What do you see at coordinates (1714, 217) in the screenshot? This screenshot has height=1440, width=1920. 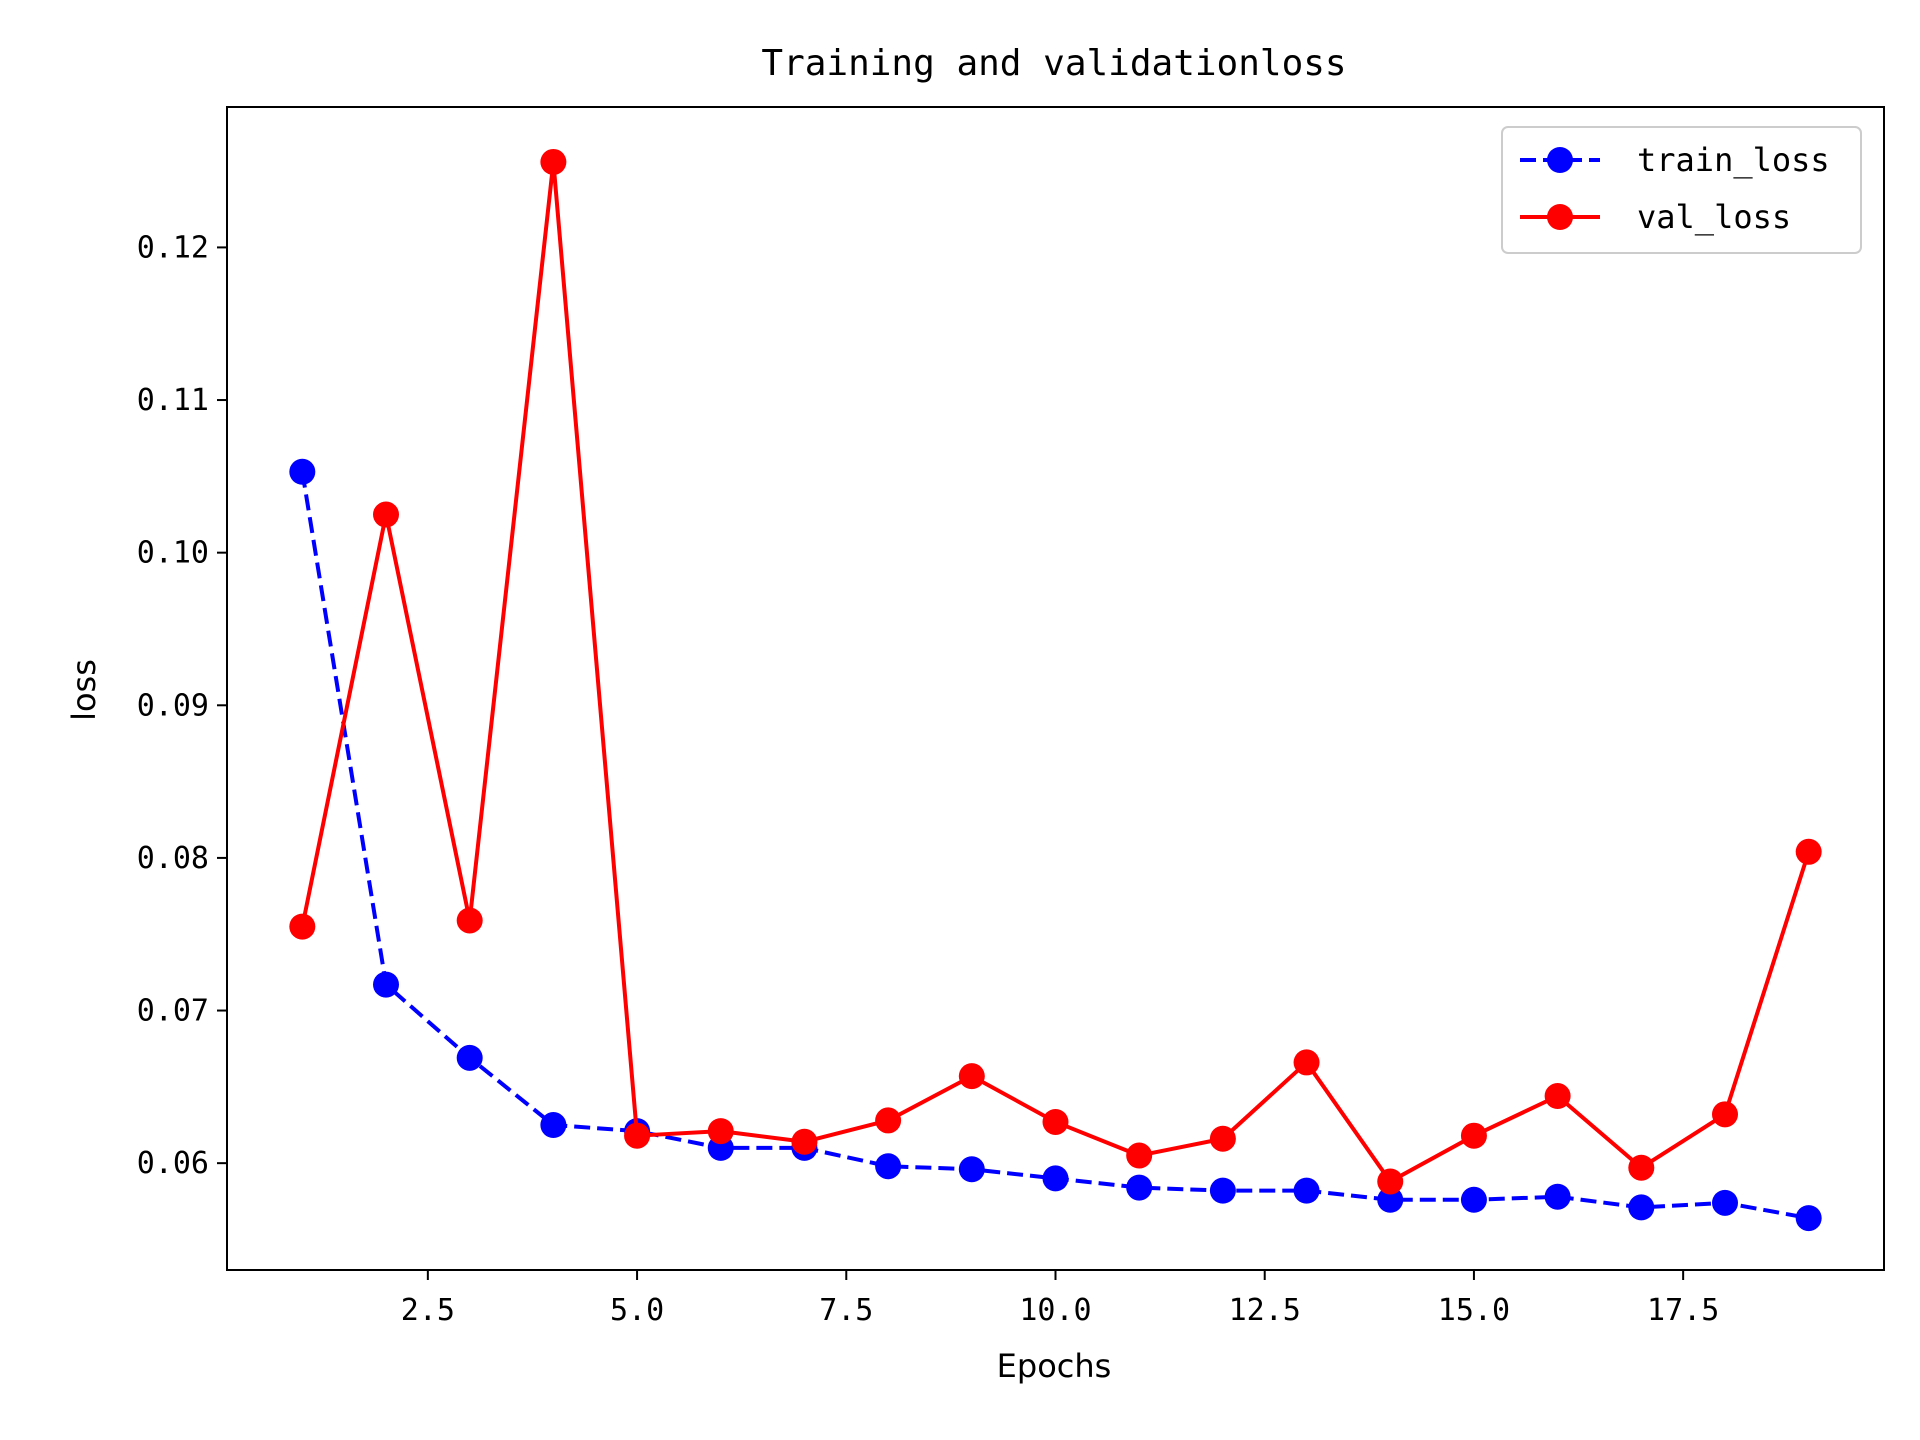 I see `legend-label: val_loss` at bounding box center [1714, 217].